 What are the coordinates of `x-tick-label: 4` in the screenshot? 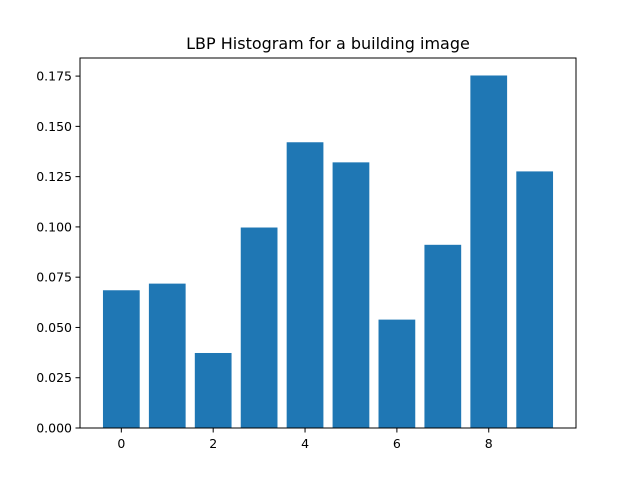 It's located at (305, 443).